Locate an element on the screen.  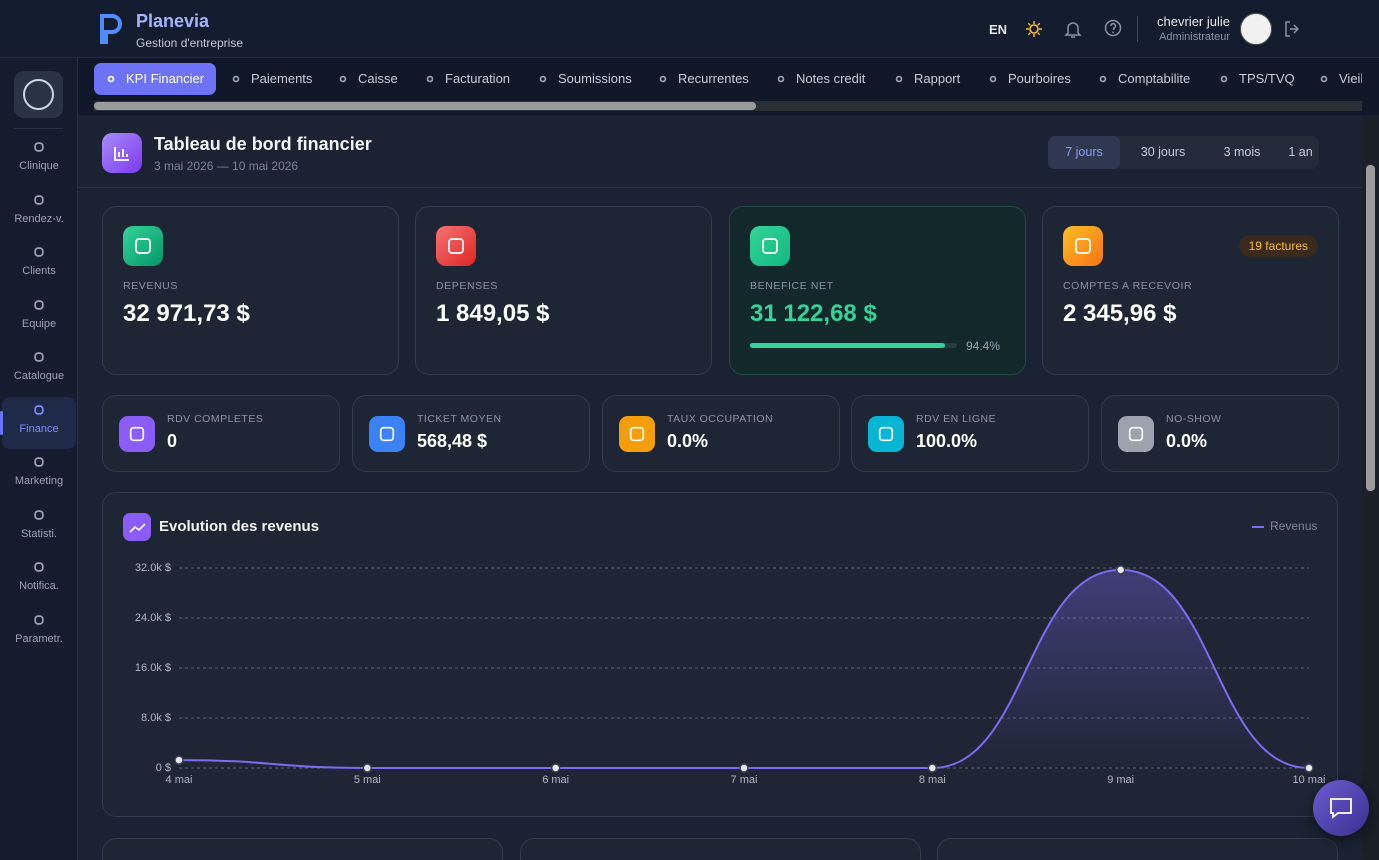
period-selector: 7 jours 30 jours 3 mois 1 an is located at coordinates (1183, 152).